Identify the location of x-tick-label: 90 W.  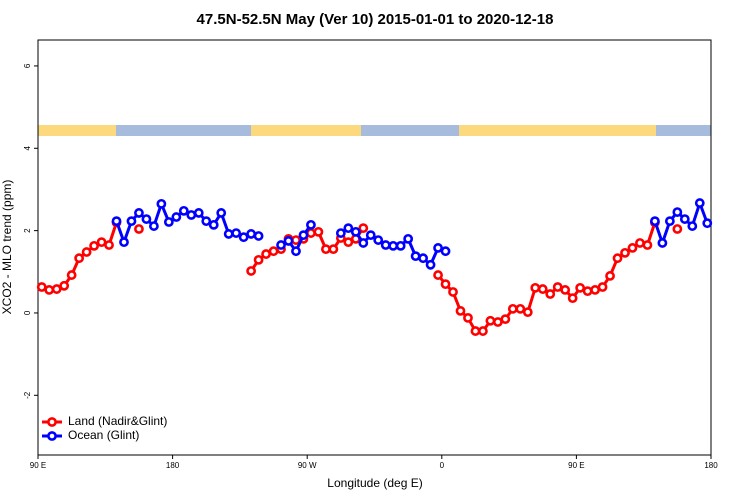
(307, 465).